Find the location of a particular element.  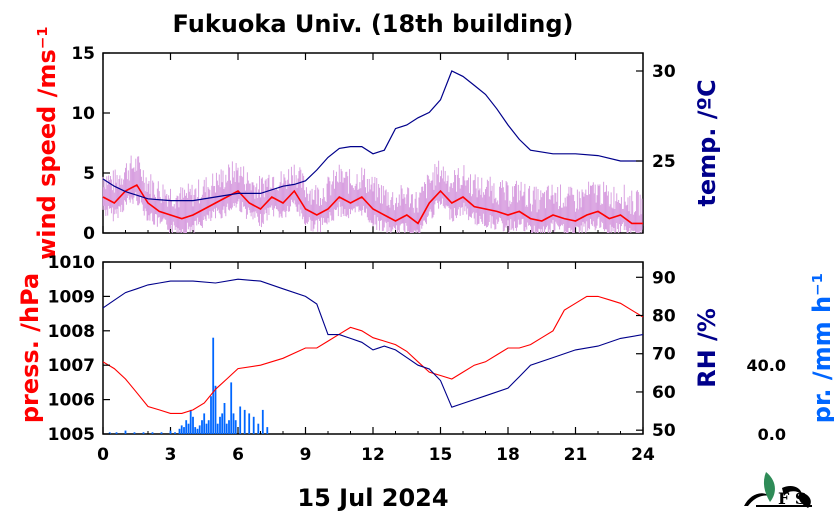

wind-speed-line is located at coordinates (372, 204).